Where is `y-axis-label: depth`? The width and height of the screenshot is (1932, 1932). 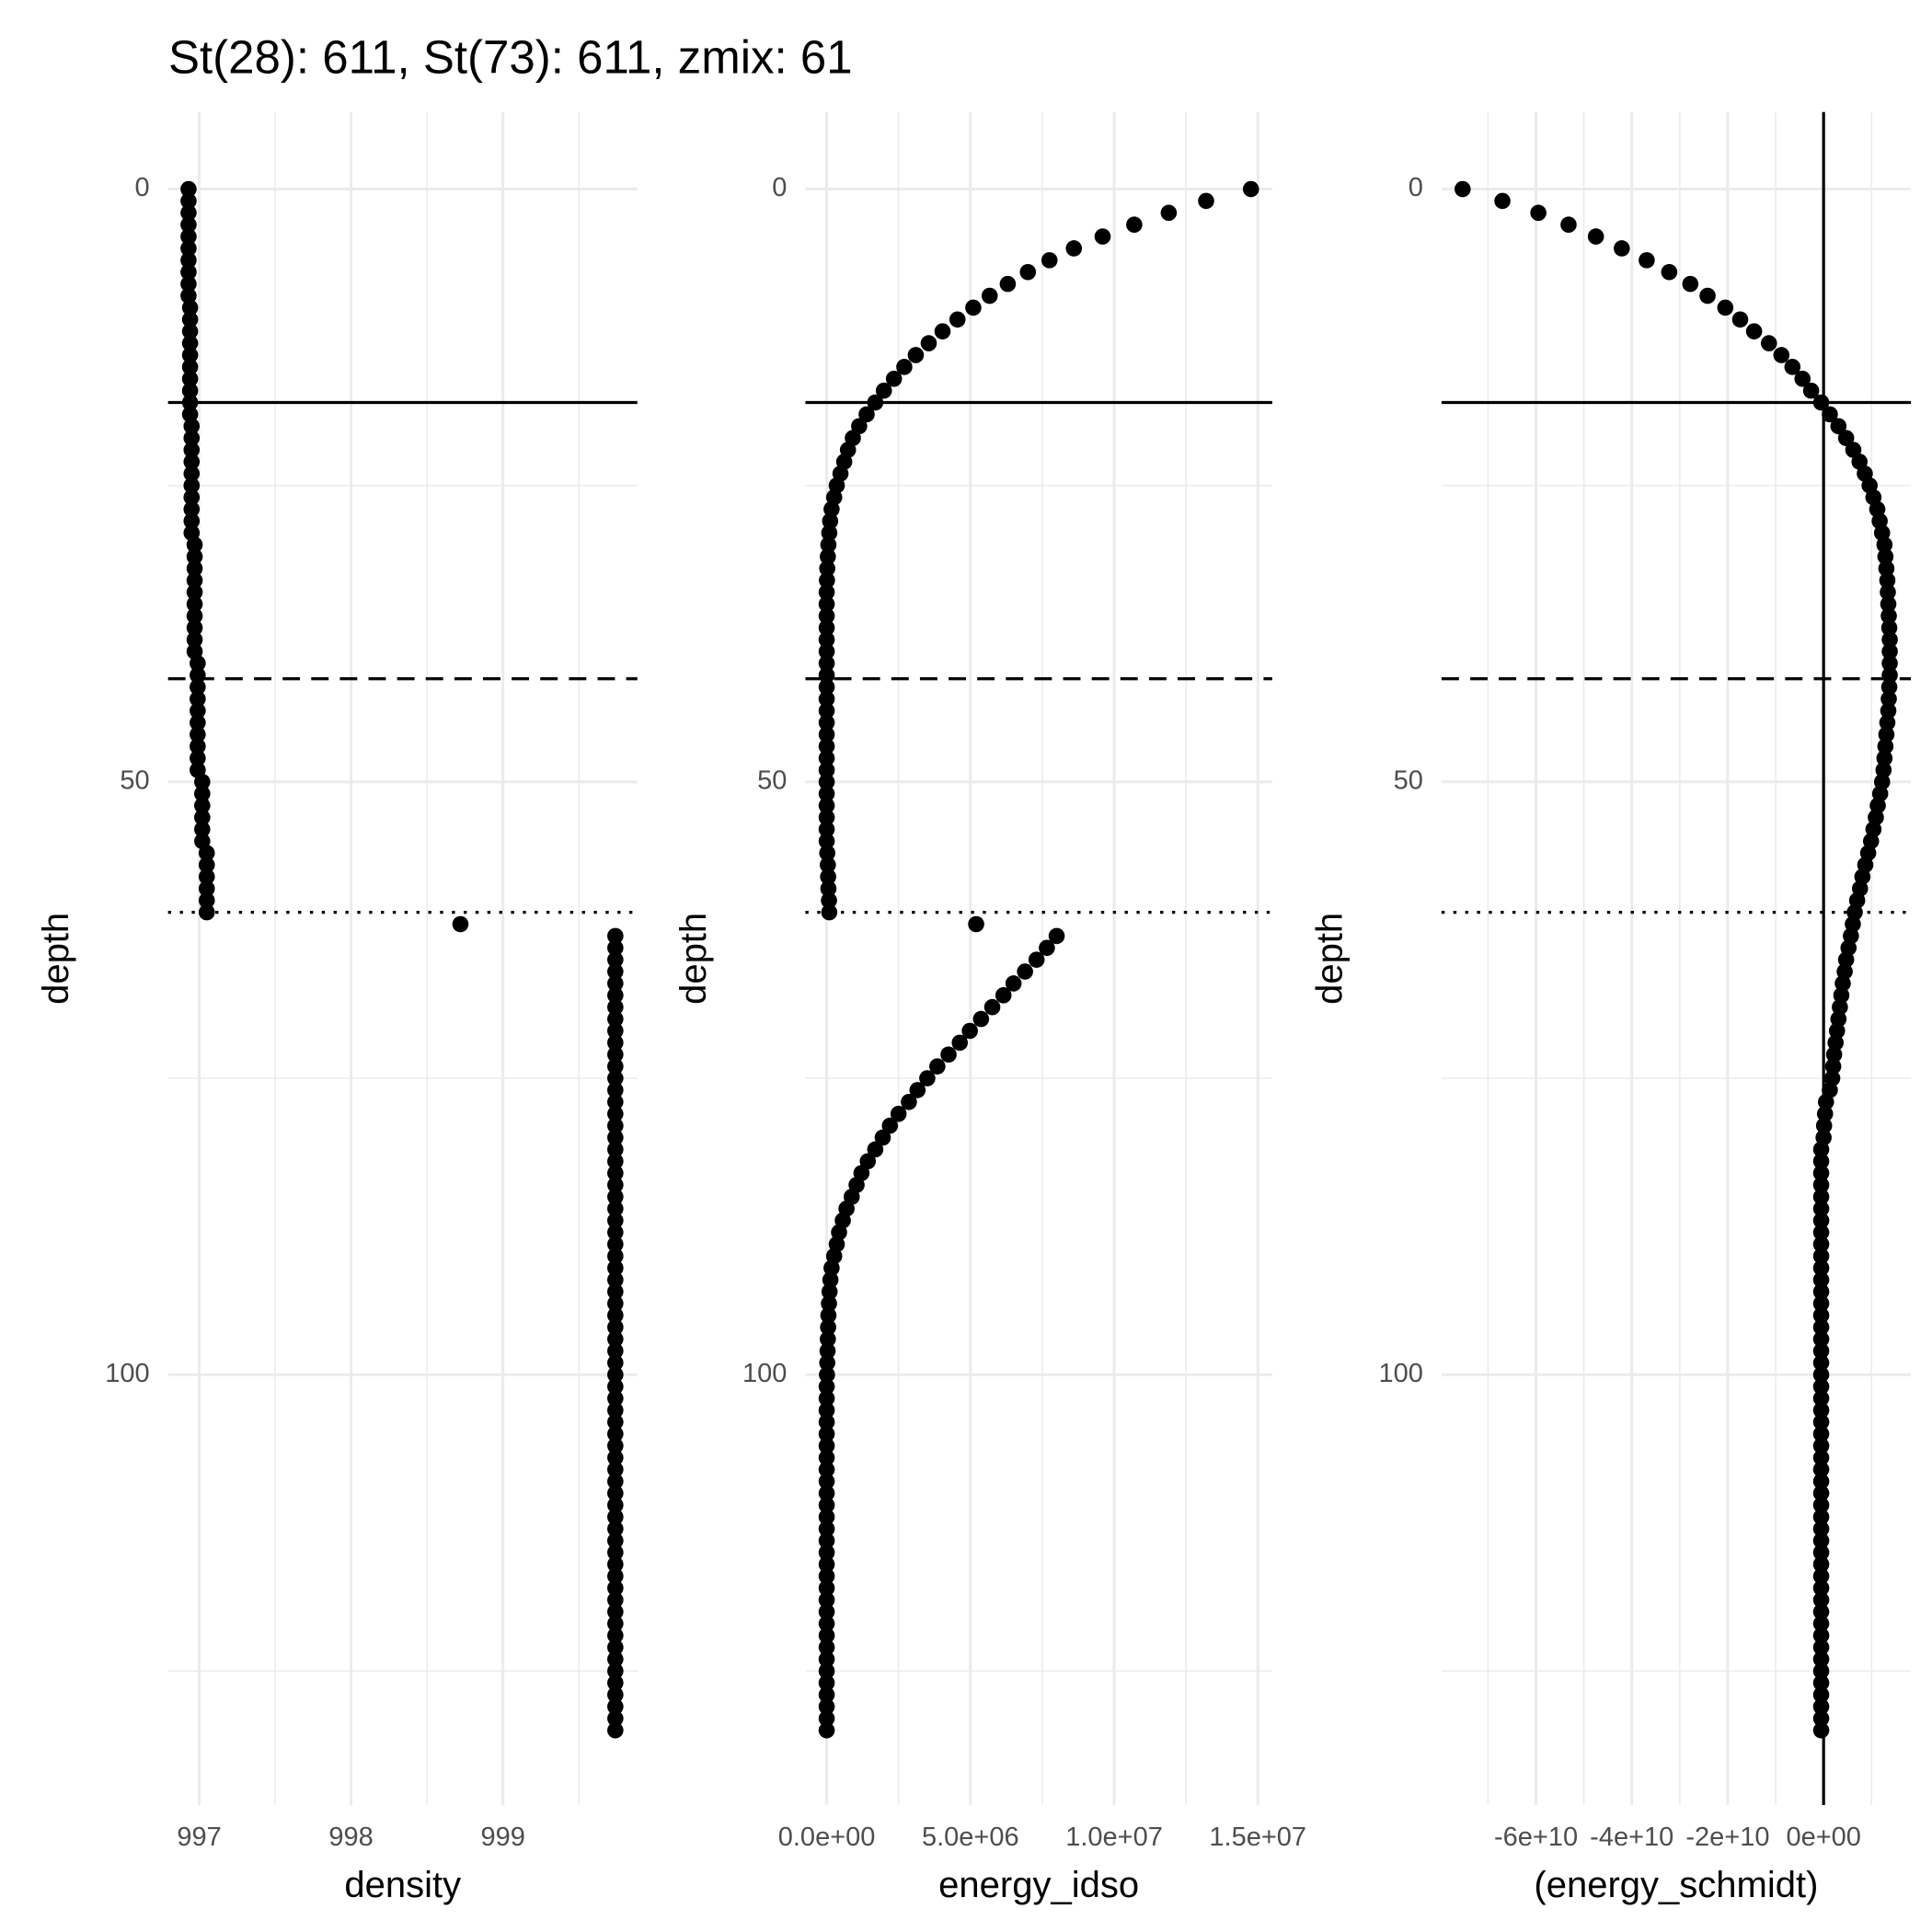 y-axis-label: depth is located at coordinates (693, 959).